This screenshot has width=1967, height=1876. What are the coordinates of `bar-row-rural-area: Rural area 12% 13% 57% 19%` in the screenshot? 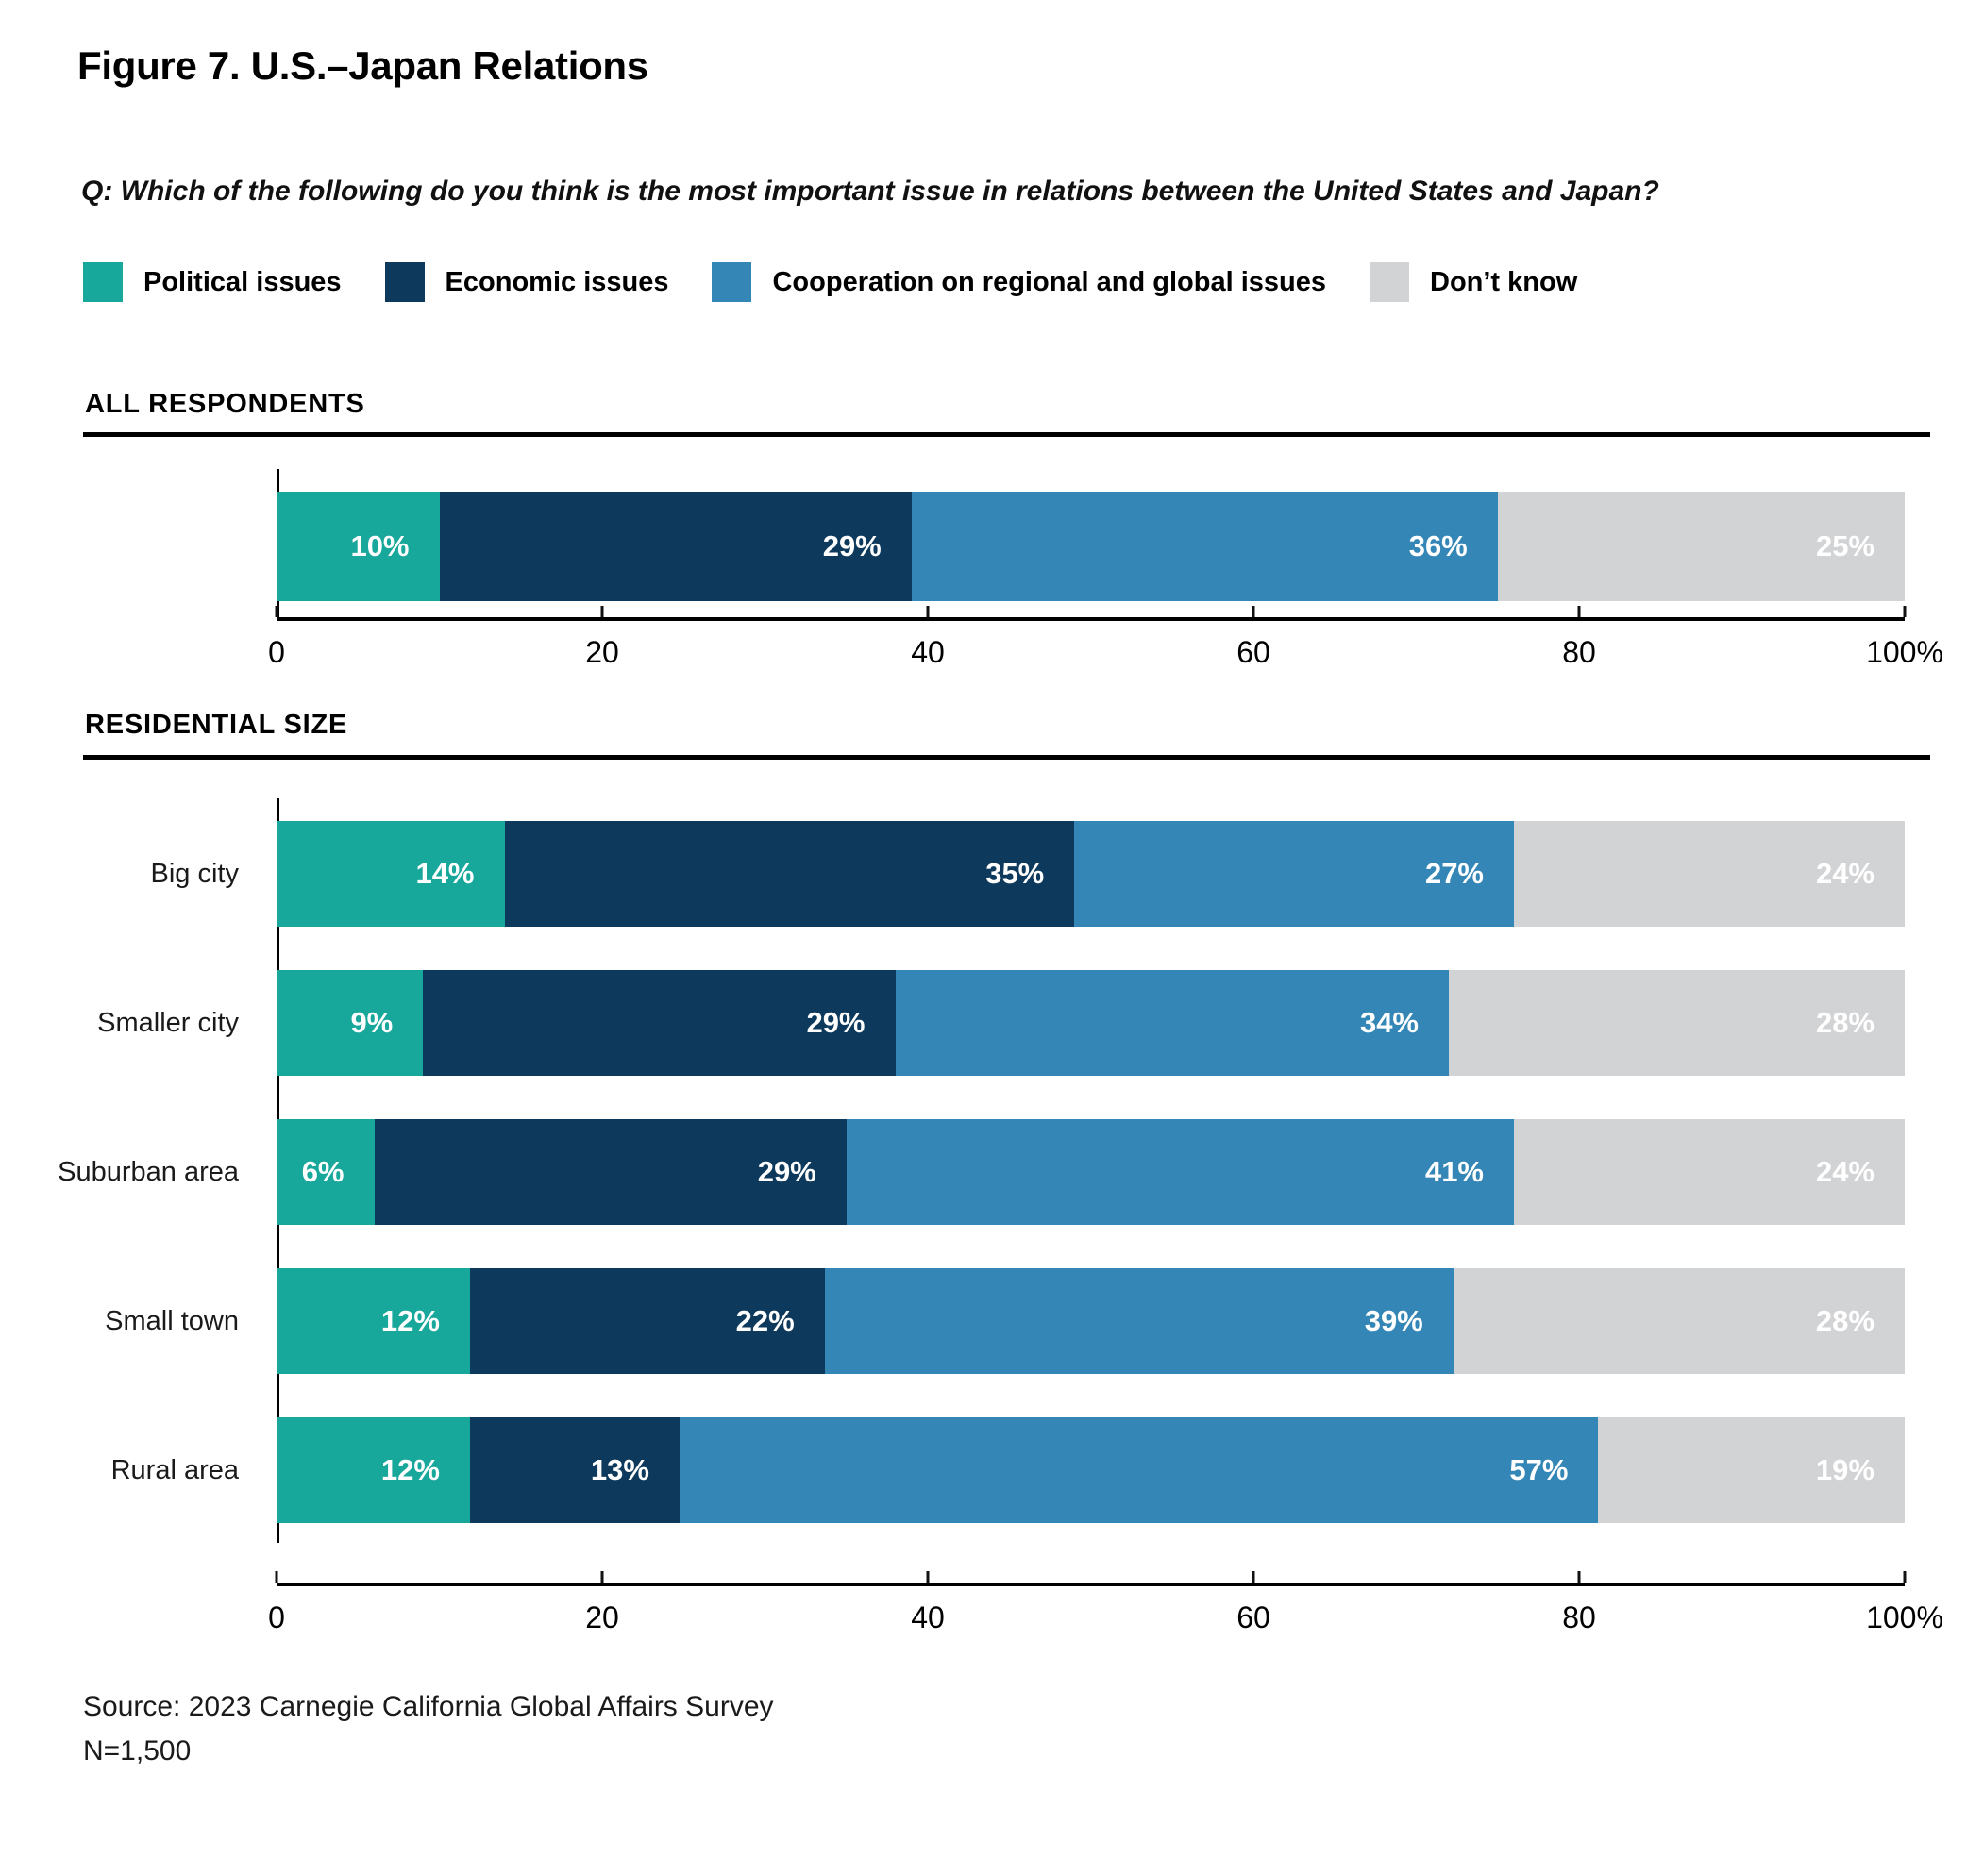 It's located at (1008, 1470).